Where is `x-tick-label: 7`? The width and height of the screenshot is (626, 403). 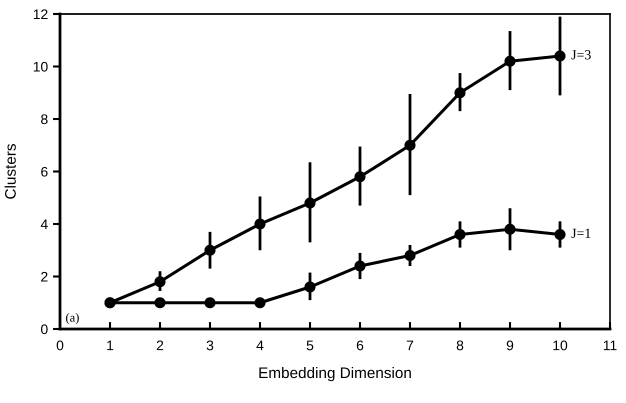
x-tick-label: 7 is located at coordinates (410, 345).